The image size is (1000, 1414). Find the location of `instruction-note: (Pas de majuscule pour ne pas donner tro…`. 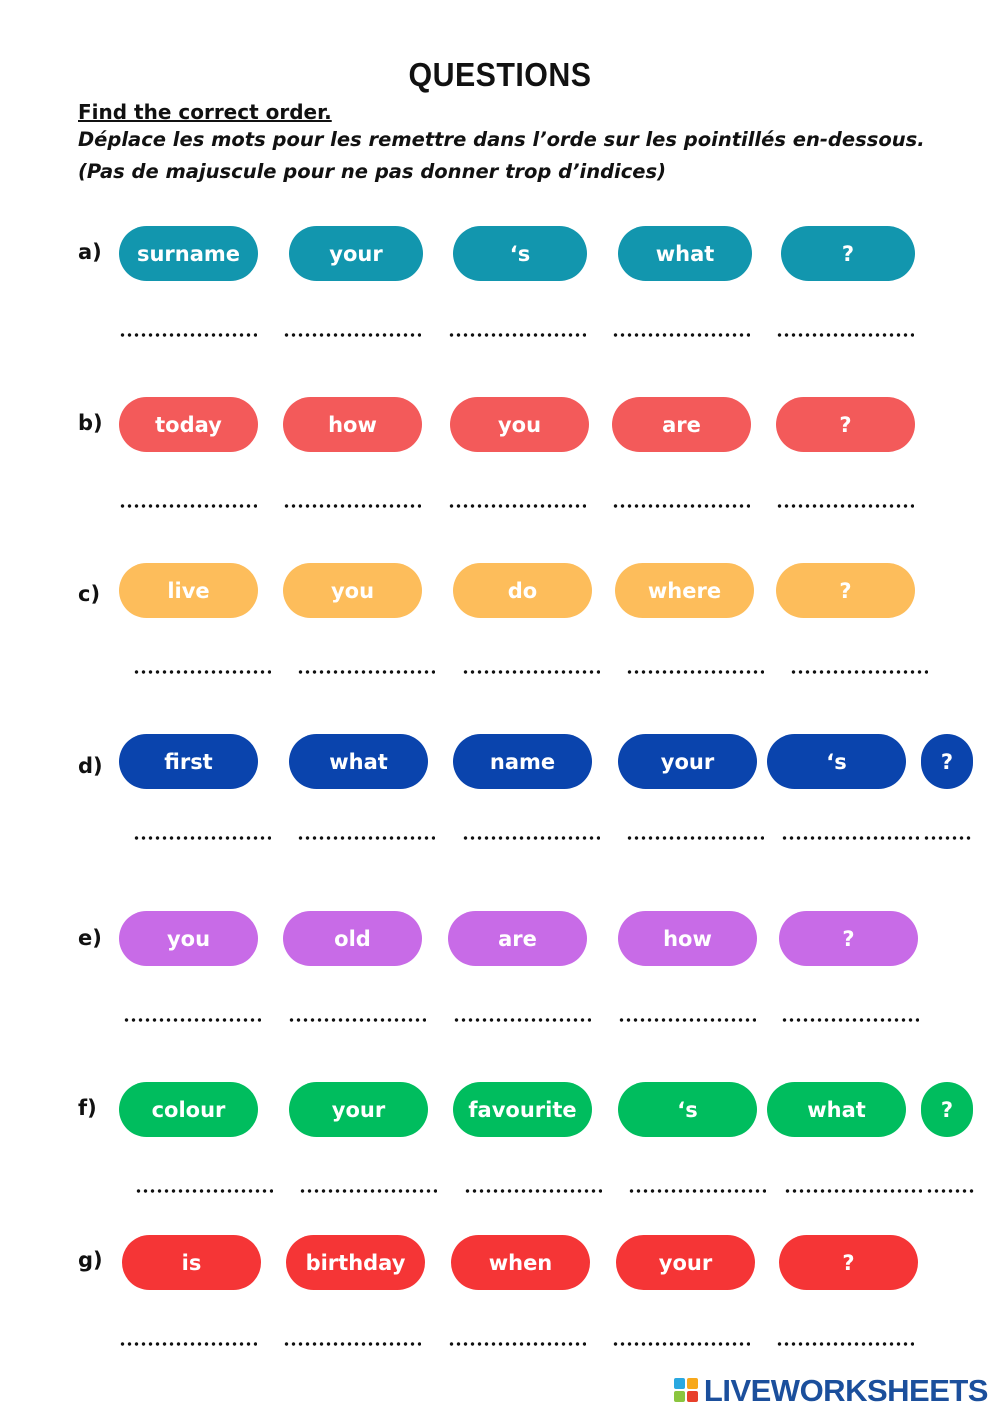

instruction-note: (Pas de majuscule pour ne pas donner tro… is located at coordinates (372, 171).